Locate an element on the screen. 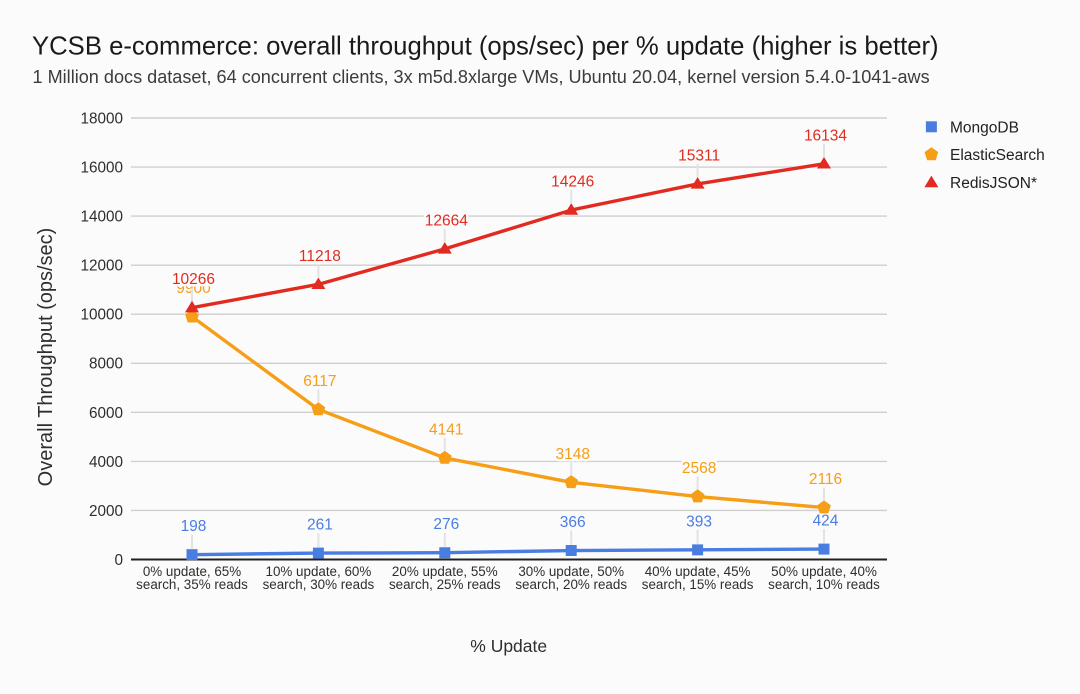 The height and width of the screenshot is (694, 1080). svg-text: 10266 is located at coordinates (193, 279).